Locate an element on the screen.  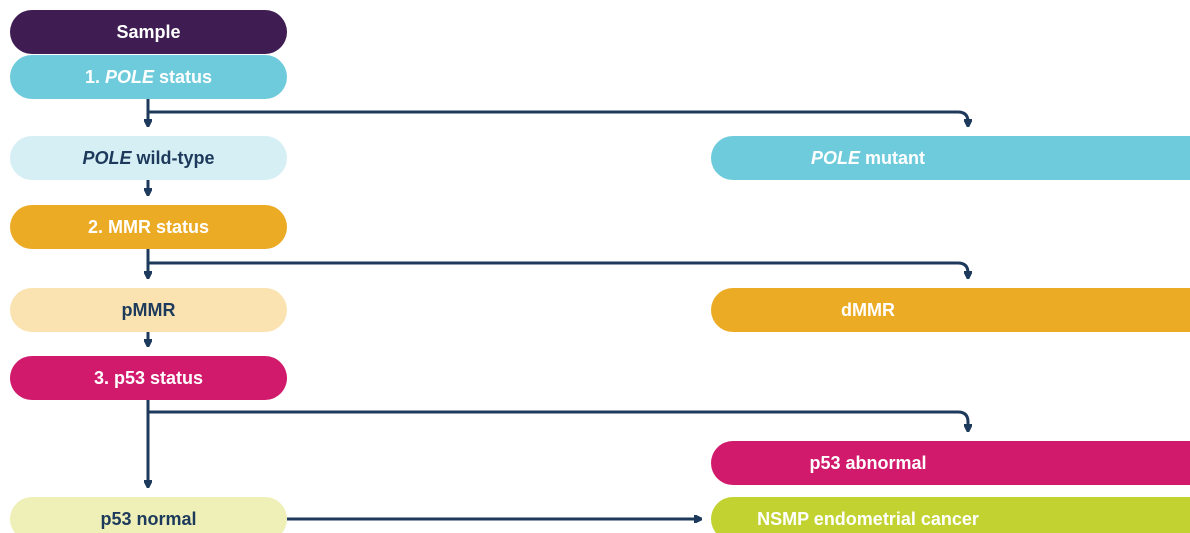
label-part: NSMP endometrial cancer is located at coordinates (868, 519).